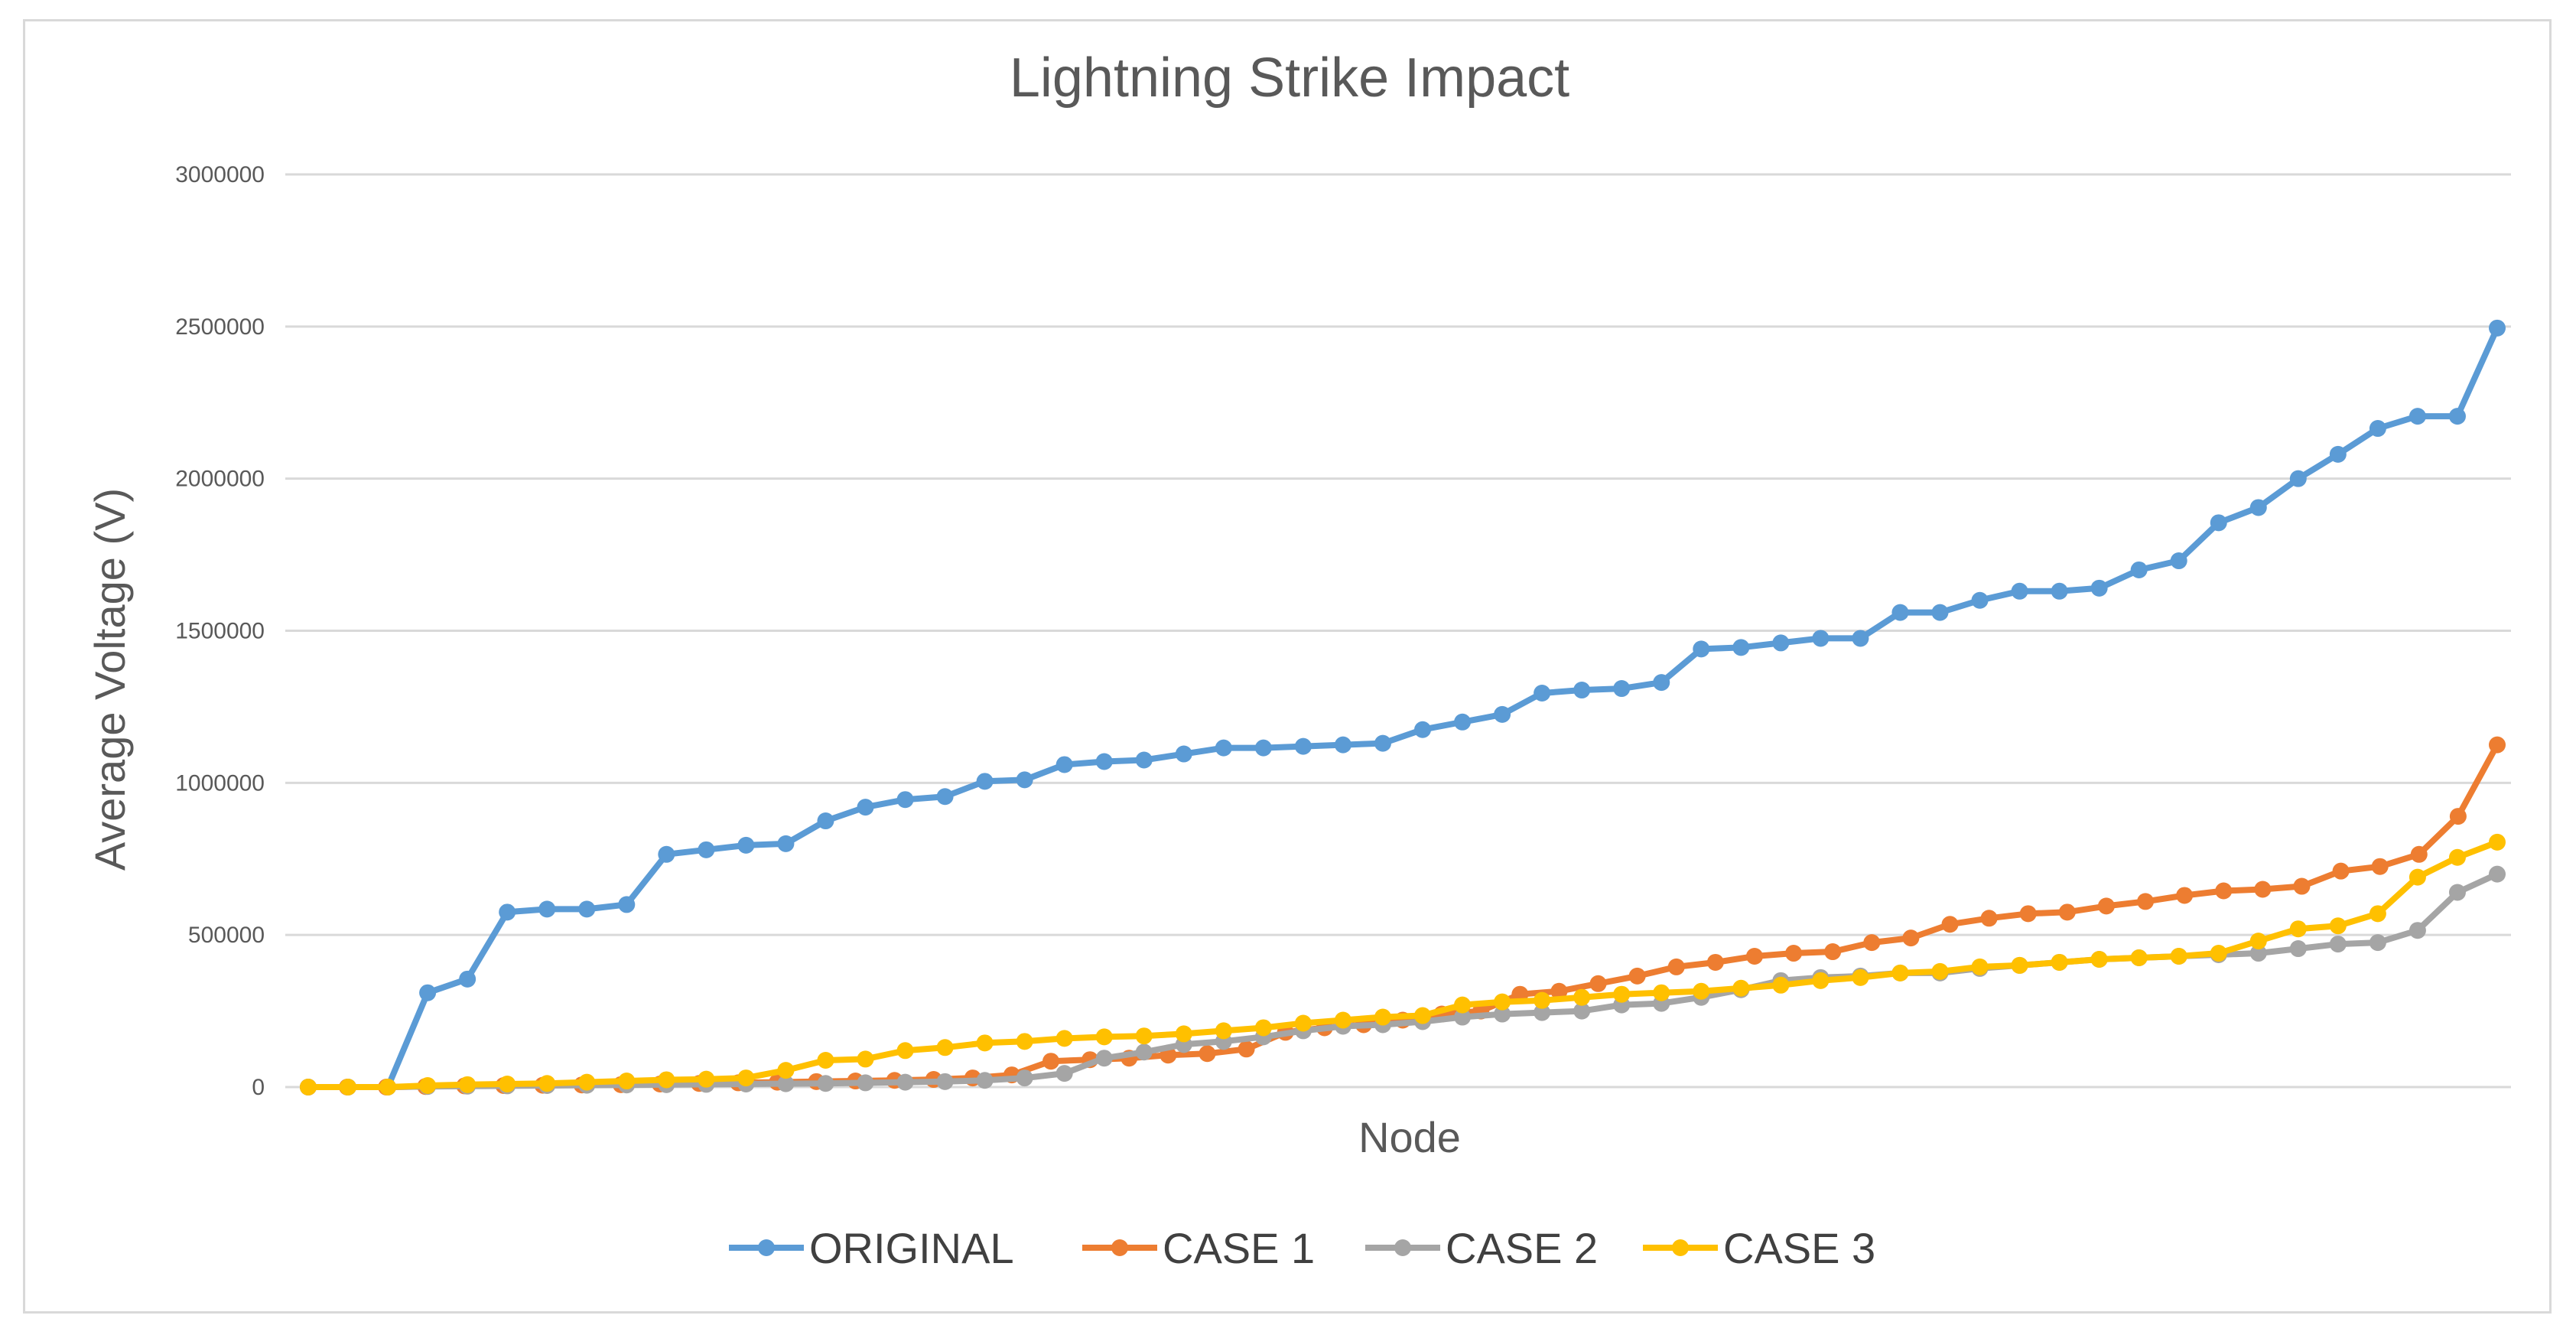  I want to click on y-tick-label: 2500000, so click(220, 327).